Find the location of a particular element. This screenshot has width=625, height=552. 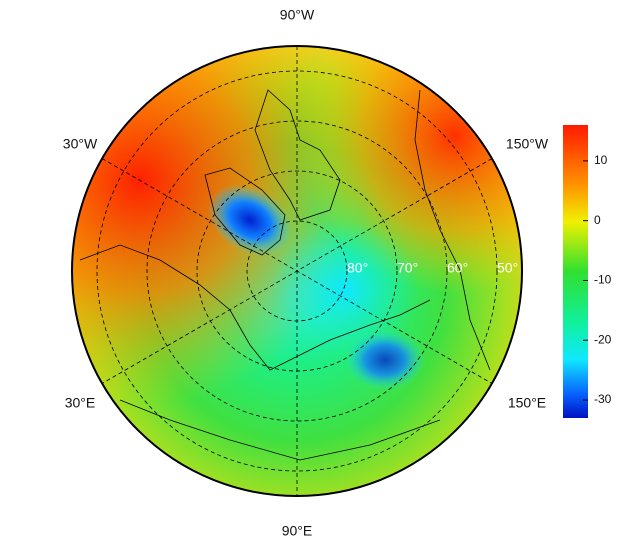

colorbar-tick-label: -10 is located at coordinates (603, 280).